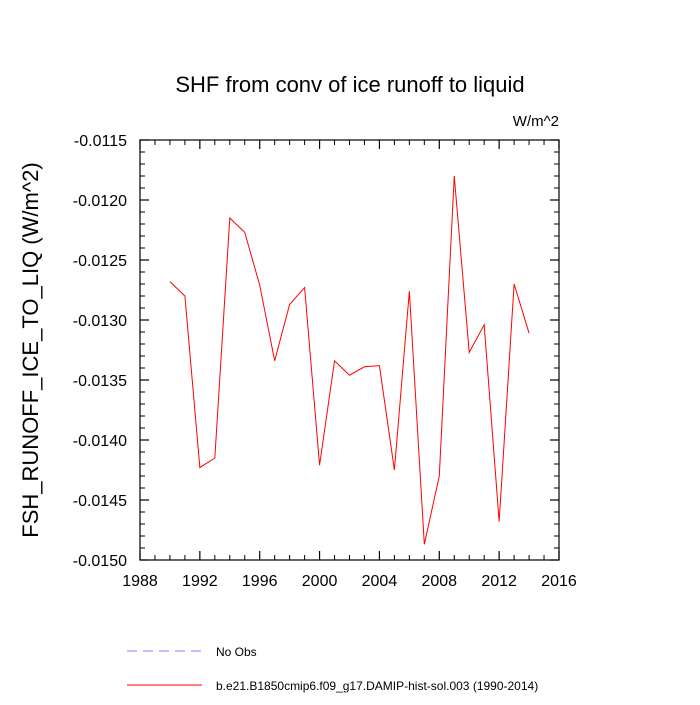  I want to click on y-tick-label: -0.0150, so click(100, 561).